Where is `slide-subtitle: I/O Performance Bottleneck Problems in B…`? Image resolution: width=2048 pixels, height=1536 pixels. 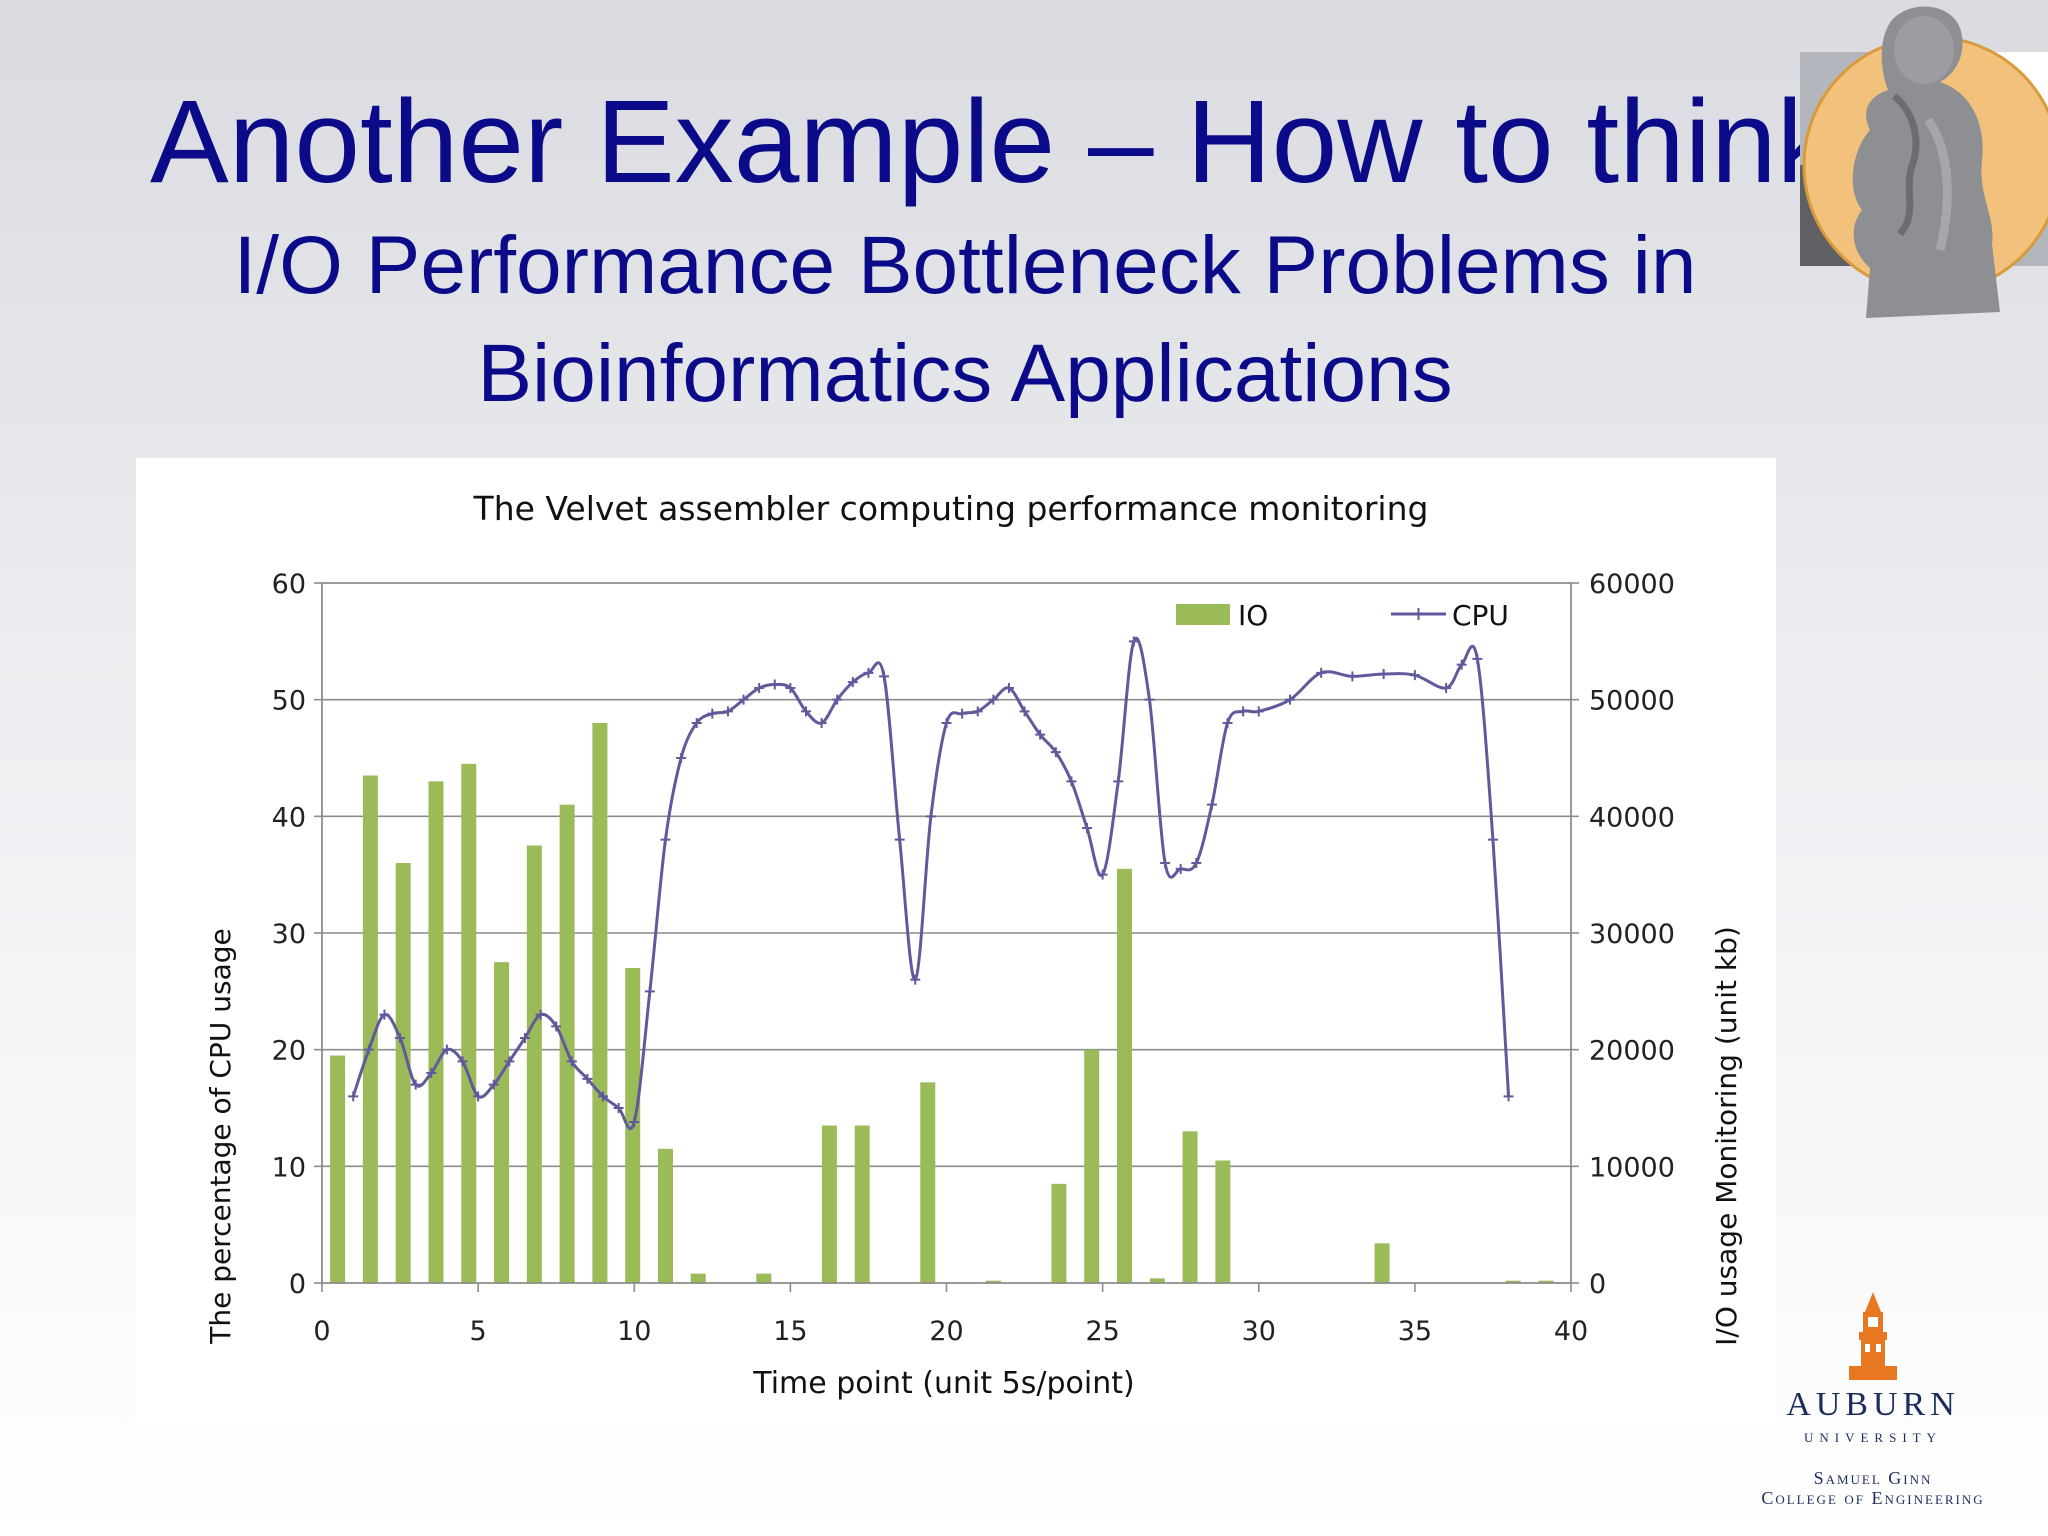
slide-subtitle: I/O Performance Bottleneck Problems in B… is located at coordinates (965, 320).